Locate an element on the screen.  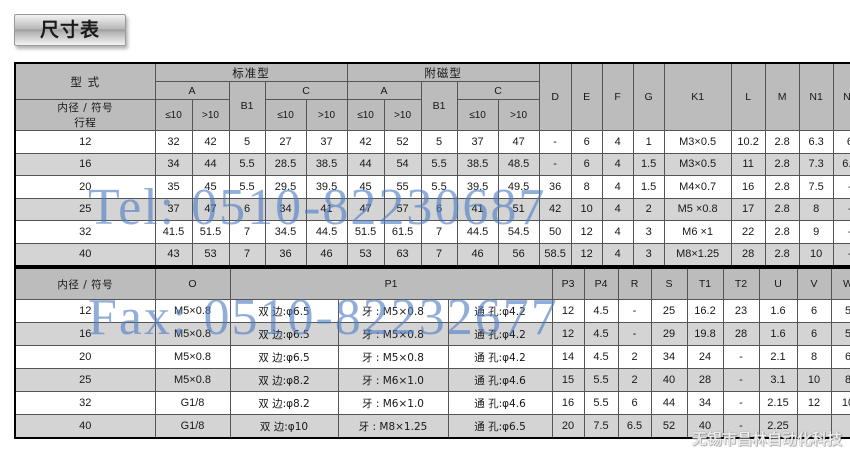
cell-L: 28 is located at coordinates (748, 254).